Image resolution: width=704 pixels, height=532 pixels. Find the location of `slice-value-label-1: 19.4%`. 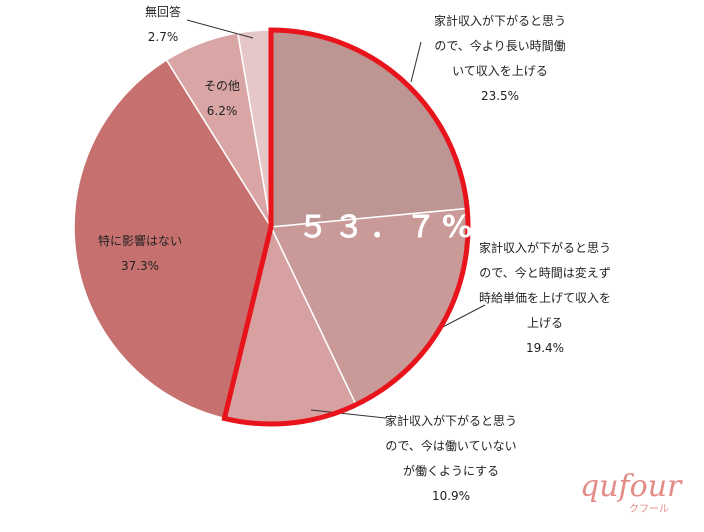

slice-value-label-1: 19.4% is located at coordinates (545, 348).